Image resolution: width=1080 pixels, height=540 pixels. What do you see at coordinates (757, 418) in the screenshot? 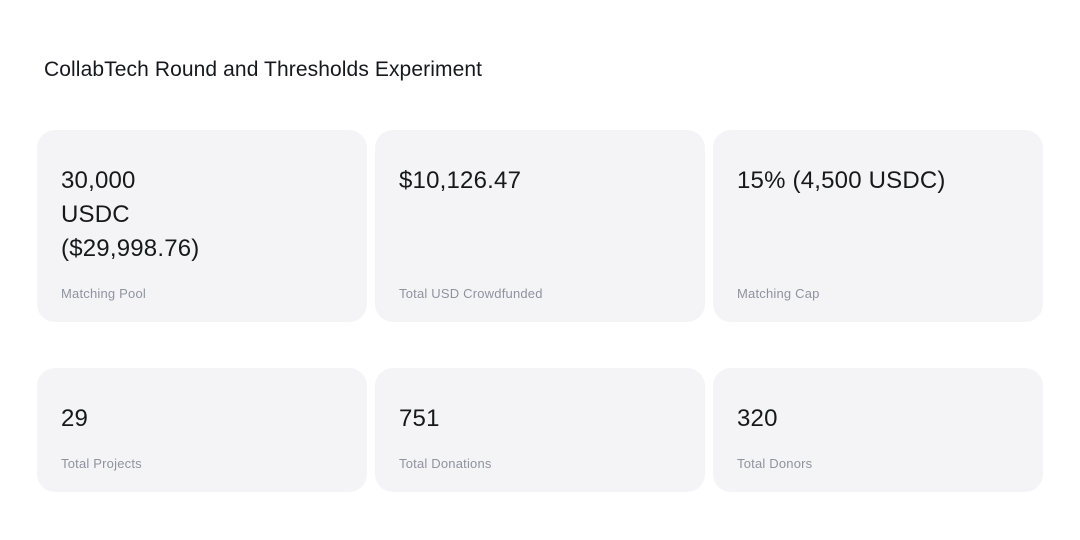
I see `stat-value: 320` at bounding box center [757, 418].